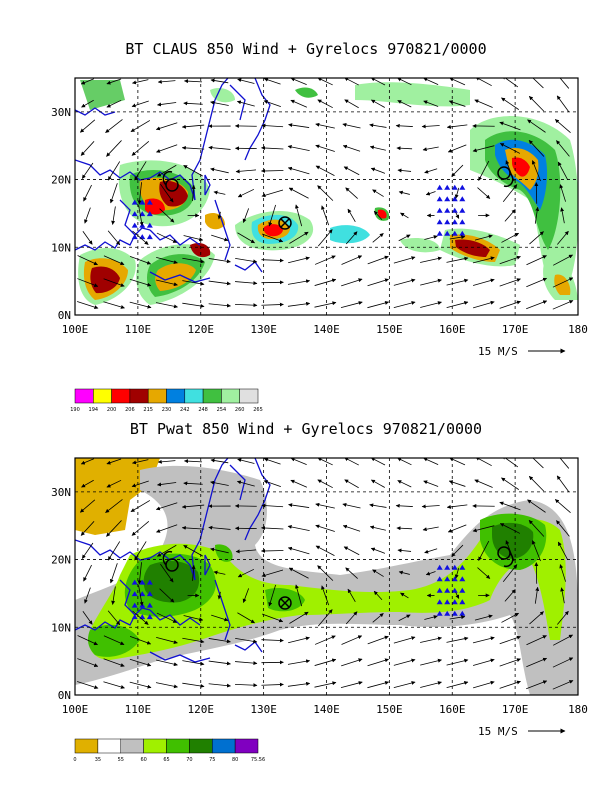  I want to click on colorbar-label: 265, so click(258, 410).